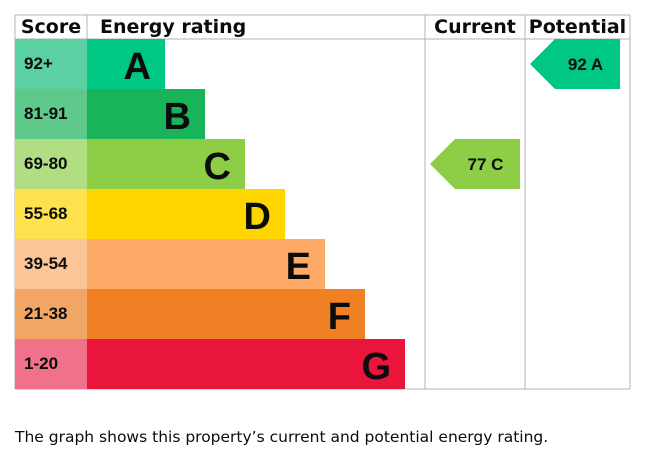 Image resolution: width=645 pixels, height=461 pixels. I want to click on band-row-b: 81-91 B, so click(110, 114).